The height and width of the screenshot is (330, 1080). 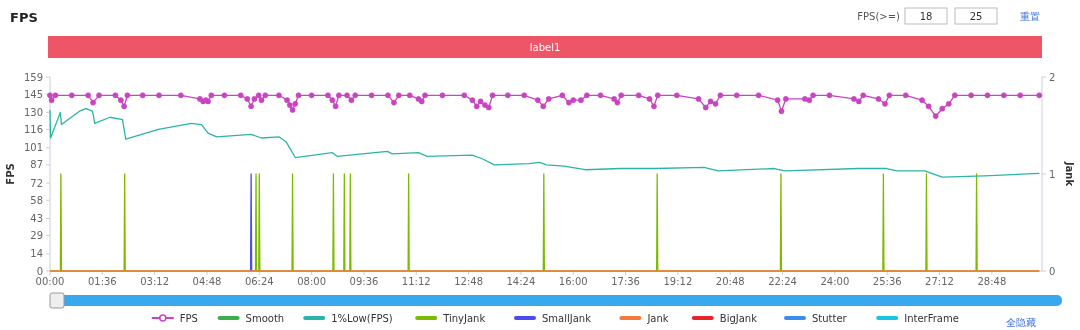 What do you see at coordinates (657, 318) in the screenshot?
I see `legend-label: Jank` at bounding box center [657, 318].